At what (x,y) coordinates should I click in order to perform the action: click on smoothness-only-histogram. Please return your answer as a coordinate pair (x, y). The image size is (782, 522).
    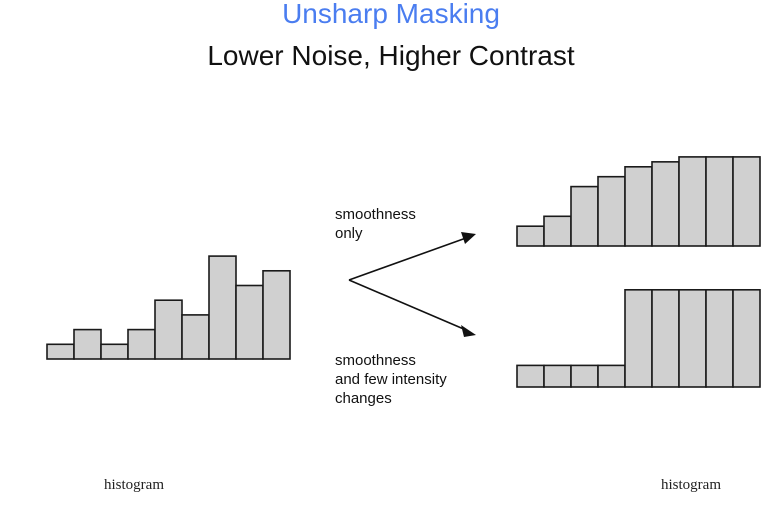
    Looking at the image, I should click on (638, 201).